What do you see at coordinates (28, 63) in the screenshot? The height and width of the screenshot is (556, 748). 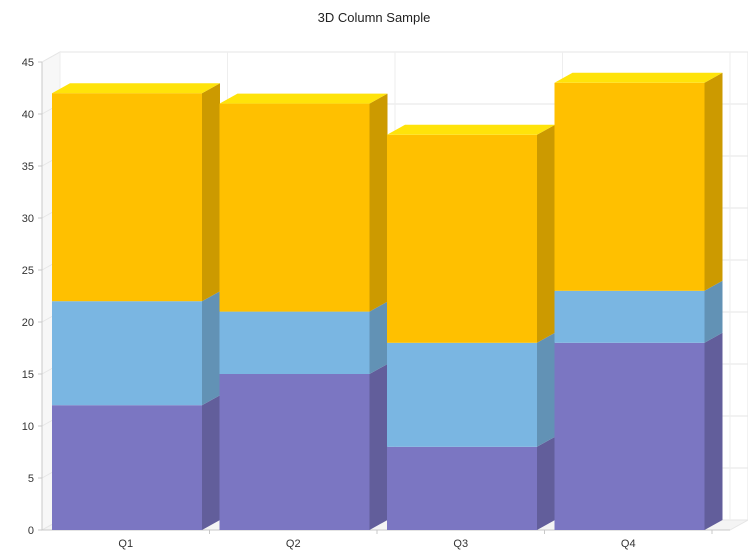 I see `y-tick-label: 45` at bounding box center [28, 63].